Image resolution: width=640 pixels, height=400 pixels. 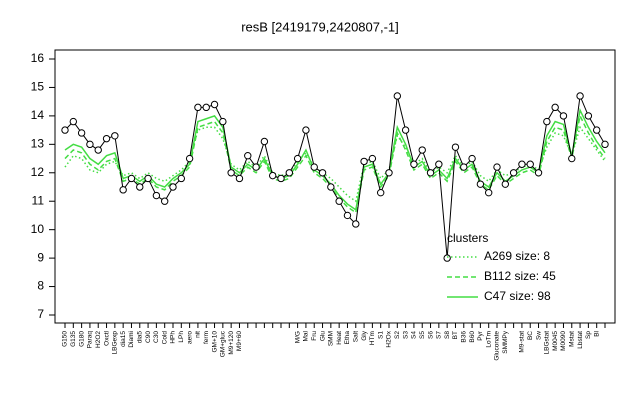 What do you see at coordinates (38, 200) in the screenshot?
I see `y-tick-label: 11` at bounding box center [38, 200].